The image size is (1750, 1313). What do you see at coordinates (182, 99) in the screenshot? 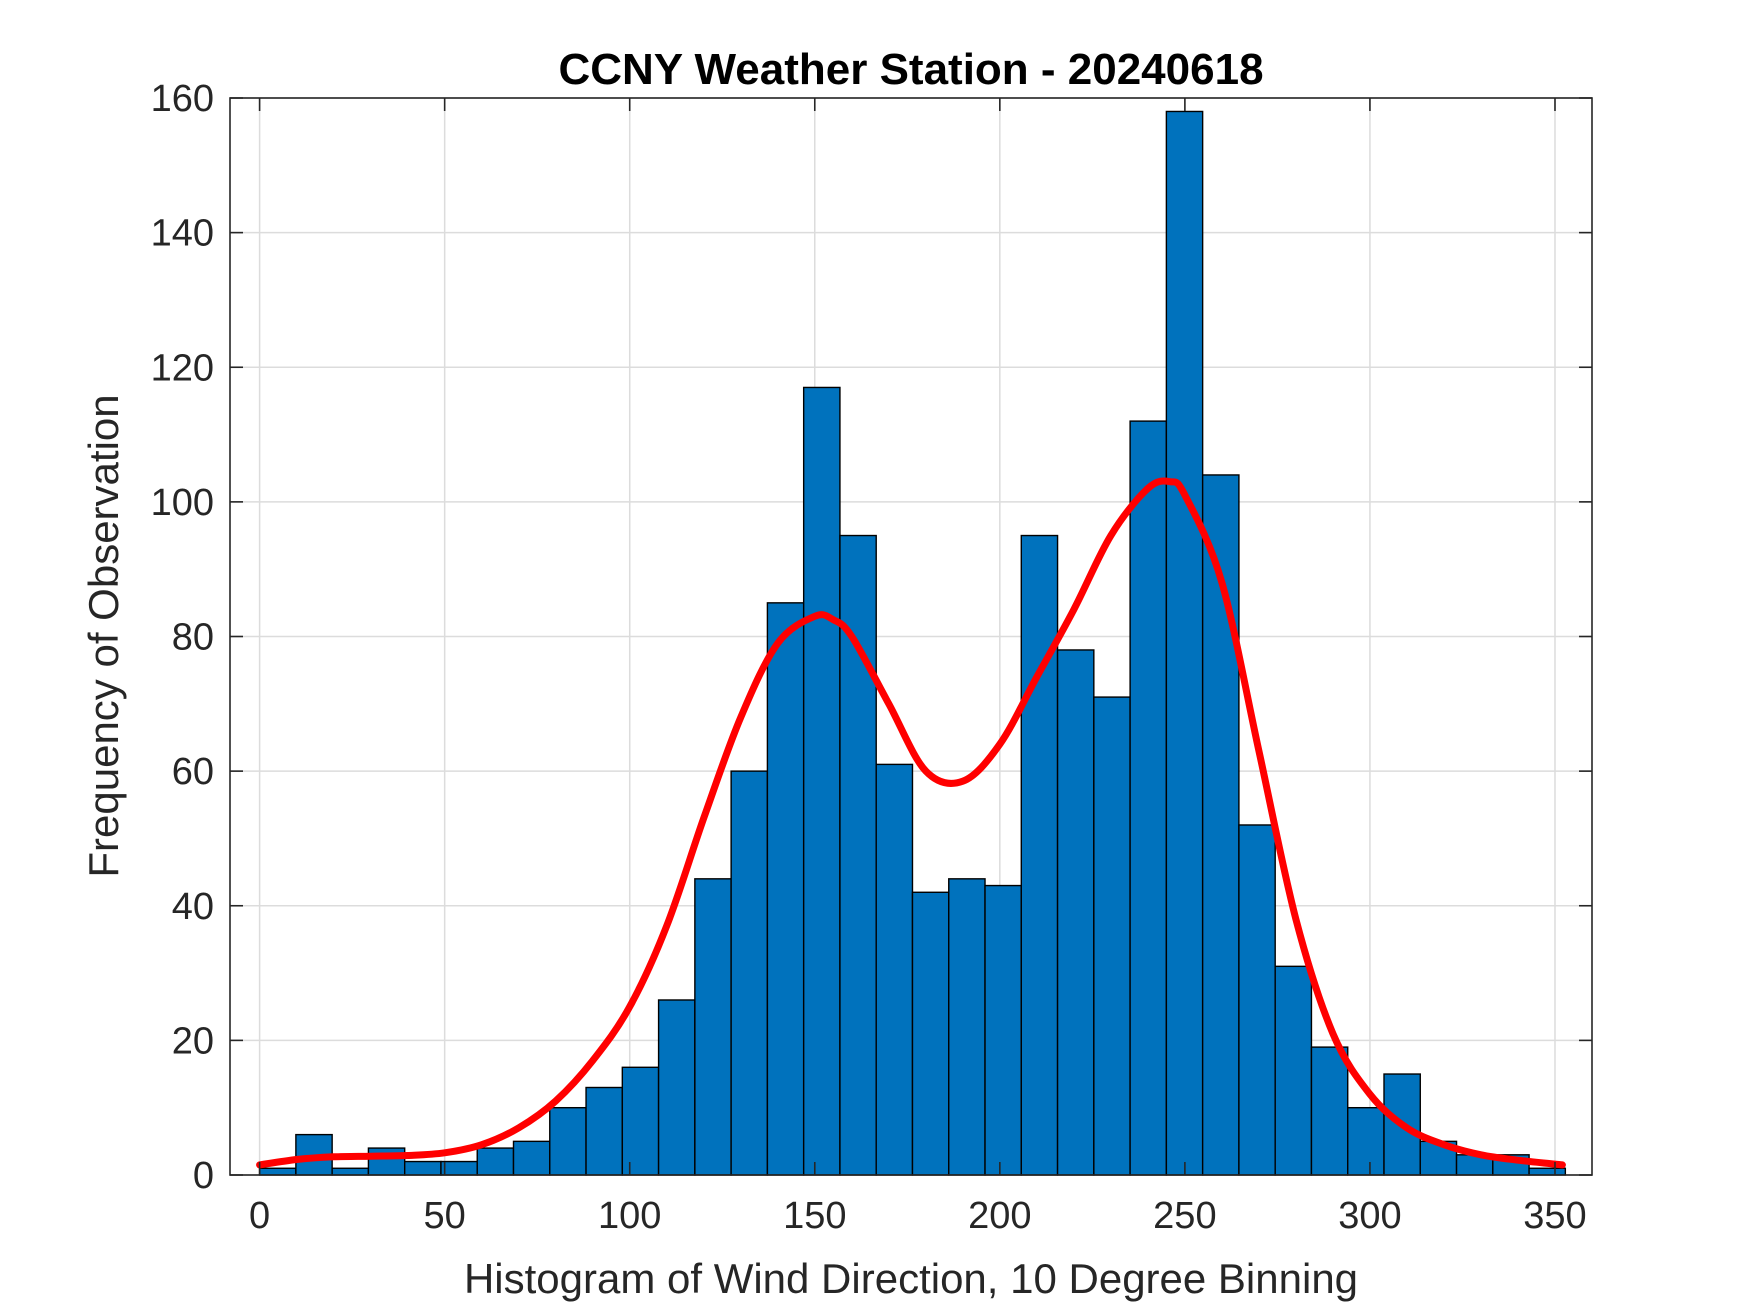
I see `y-tick-label: 160` at bounding box center [182, 99].